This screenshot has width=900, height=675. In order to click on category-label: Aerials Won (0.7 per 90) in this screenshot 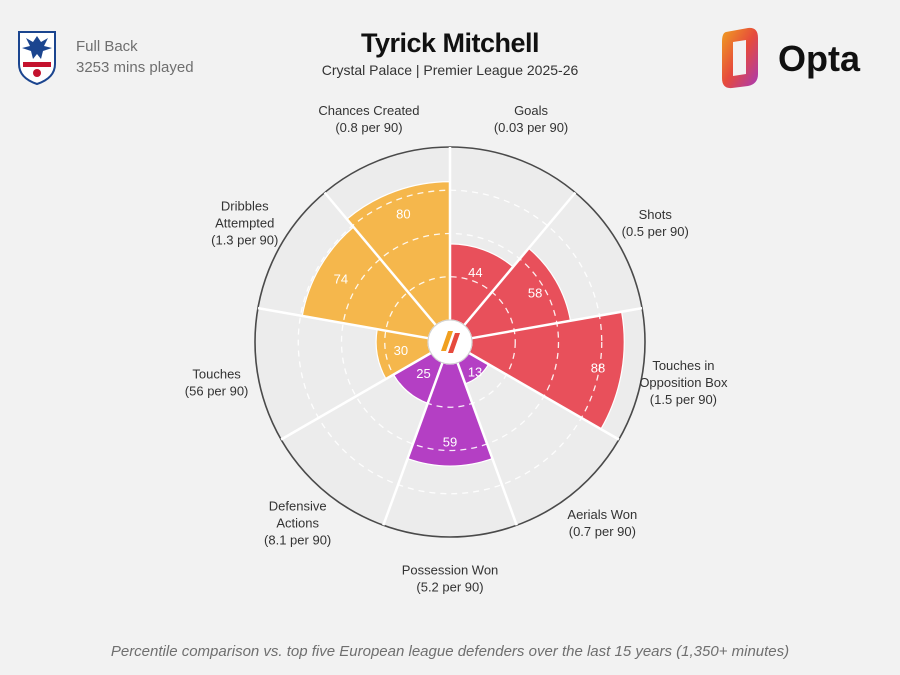, I will do `click(602, 523)`.